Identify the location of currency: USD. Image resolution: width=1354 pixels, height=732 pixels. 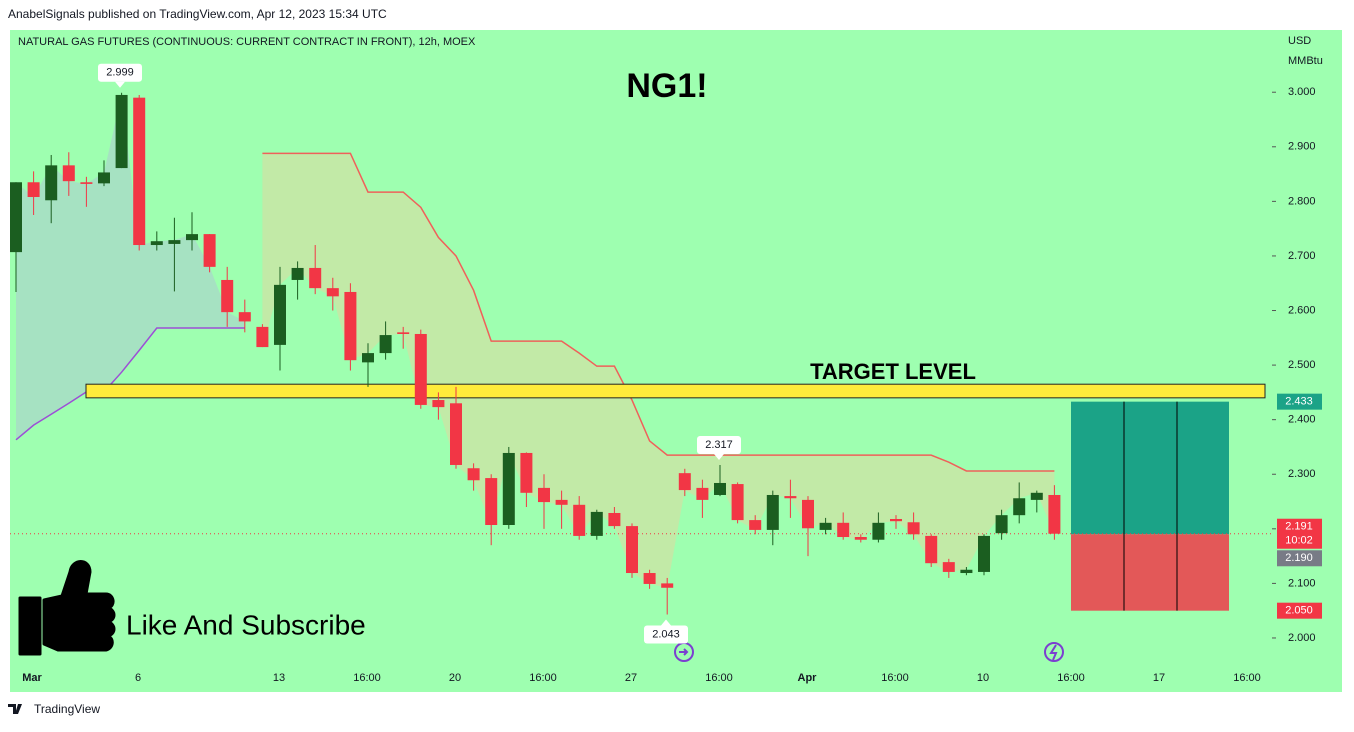
(1299, 41).